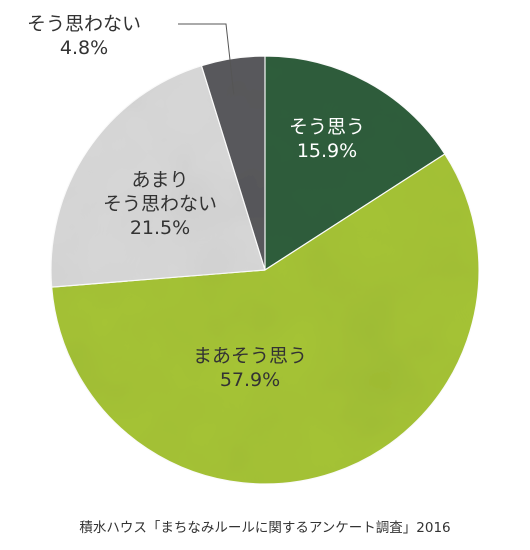 This screenshot has width=530, height=550. Describe the element at coordinates (206, 59) in the screenshot. I see `leader-line` at that location.